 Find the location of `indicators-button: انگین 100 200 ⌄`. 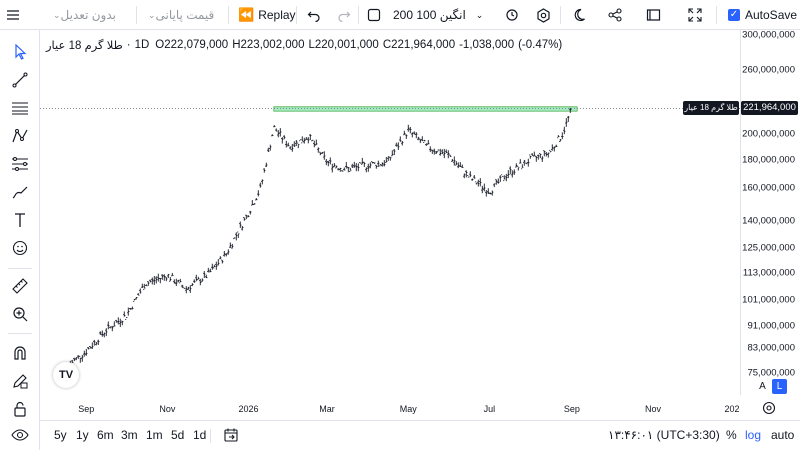

indicators-button: انگین 100 200 ⌄ is located at coordinates (425, 15).